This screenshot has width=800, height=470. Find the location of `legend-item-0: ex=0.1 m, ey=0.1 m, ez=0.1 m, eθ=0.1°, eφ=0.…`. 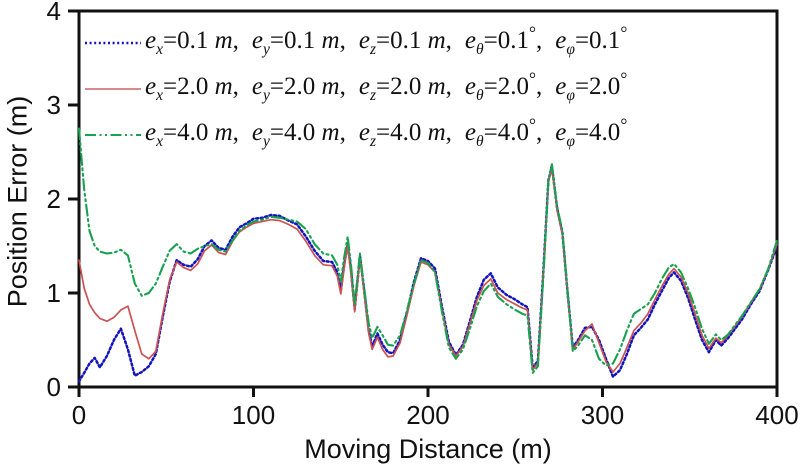

legend-item-0: ex=0.1 m, ey=0.1 m, ez=0.1 m, eθ=0.1°, eφ=0.… is located at coordinates (355, 43).